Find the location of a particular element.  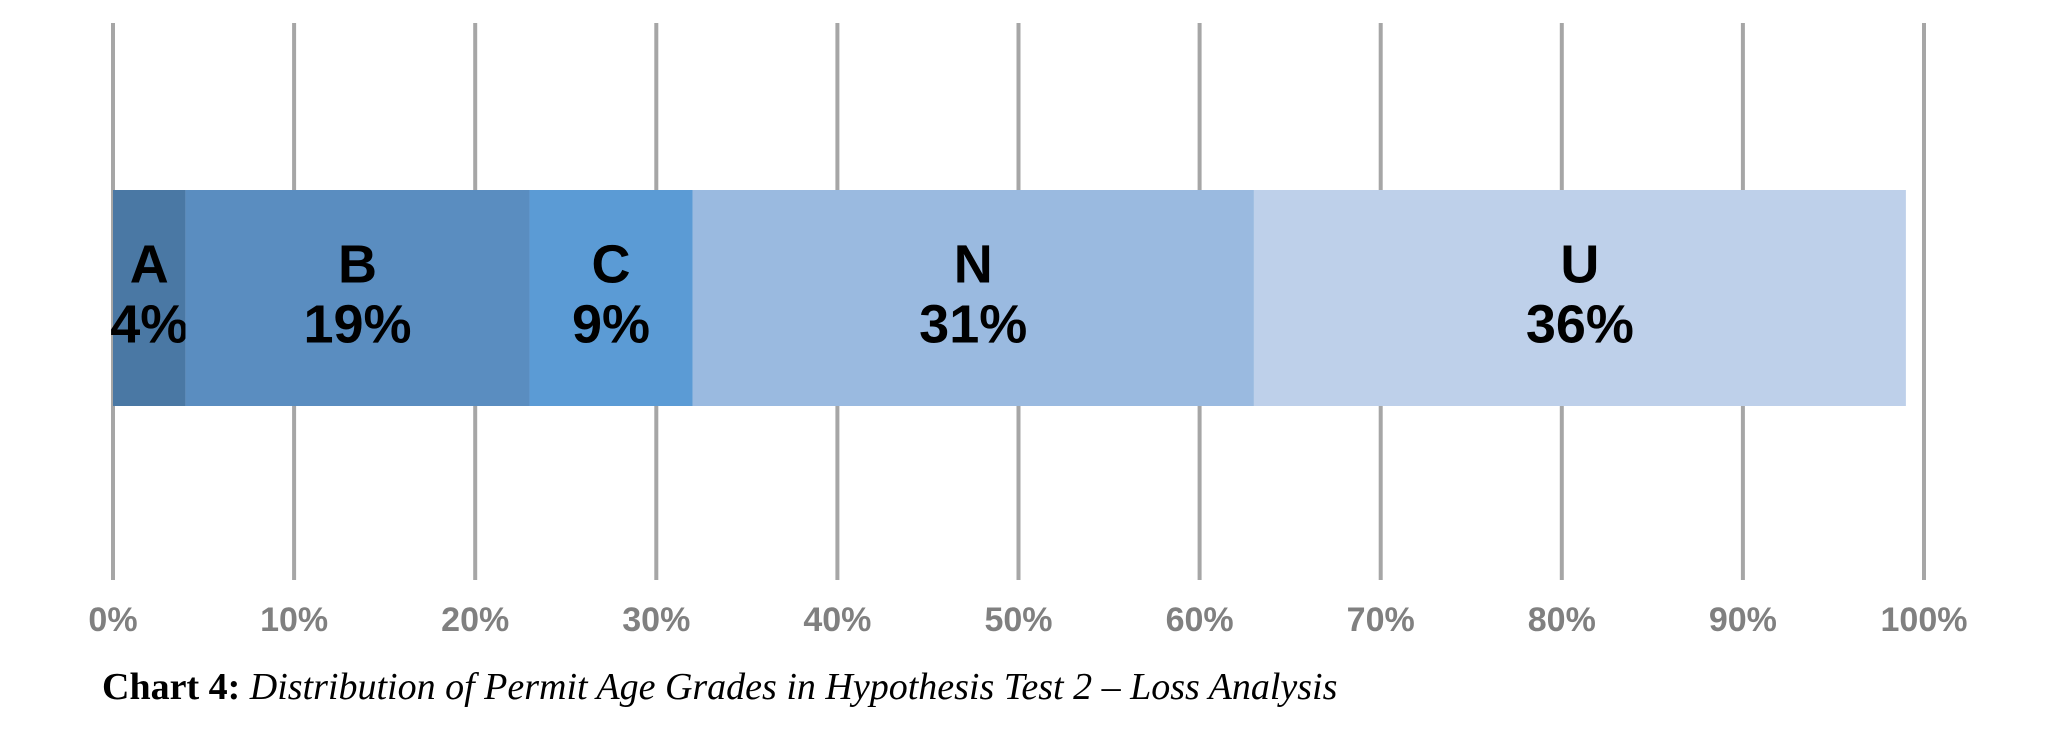

segment-name: B is located at coordinates (357, 264).